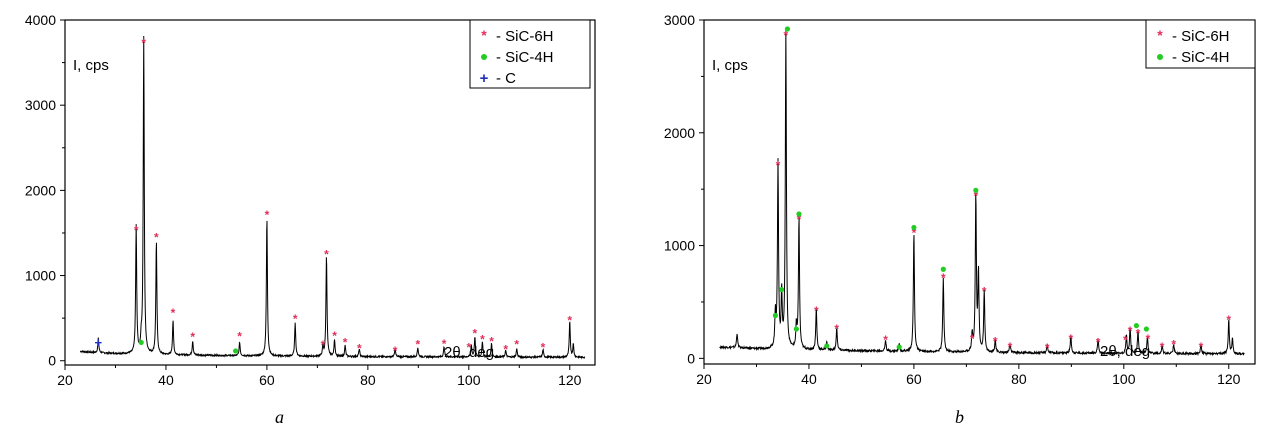 Image resolution: width=1265 pixels, height=437 pixels. I want to click on panel-label-a: a, so click(279, 417).